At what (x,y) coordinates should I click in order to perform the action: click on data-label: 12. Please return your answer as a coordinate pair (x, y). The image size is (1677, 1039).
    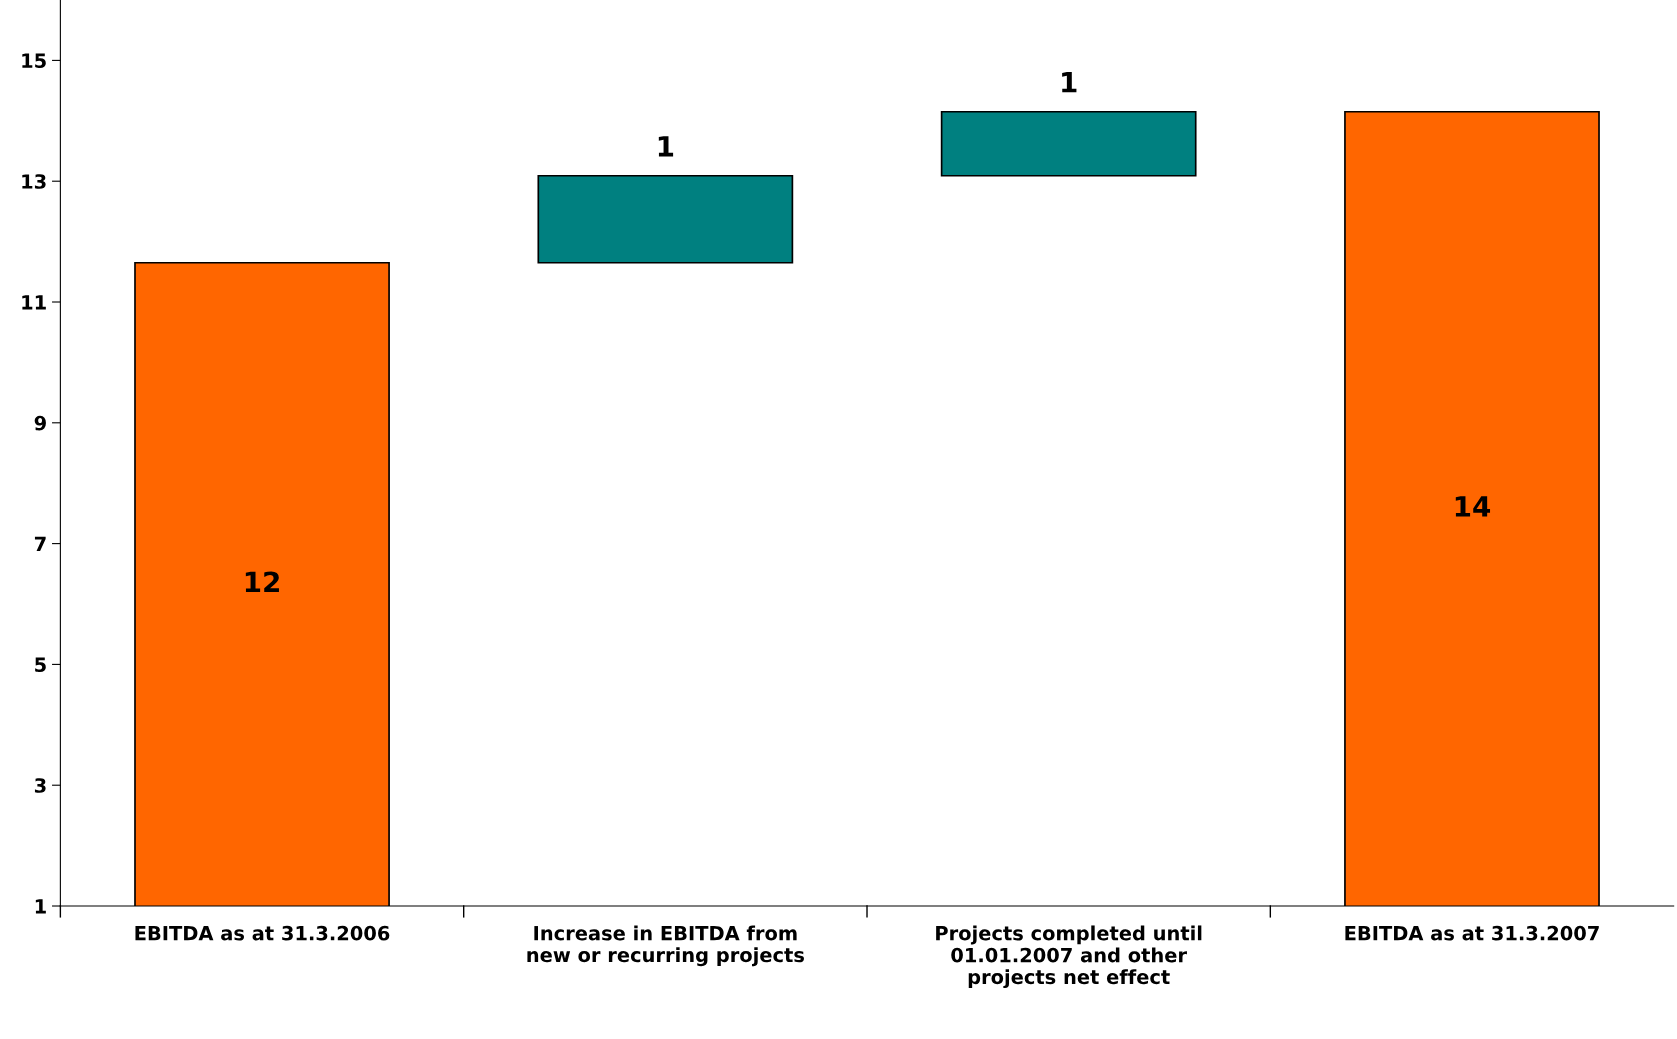
    Looking at the image, I should click on (262, 582).